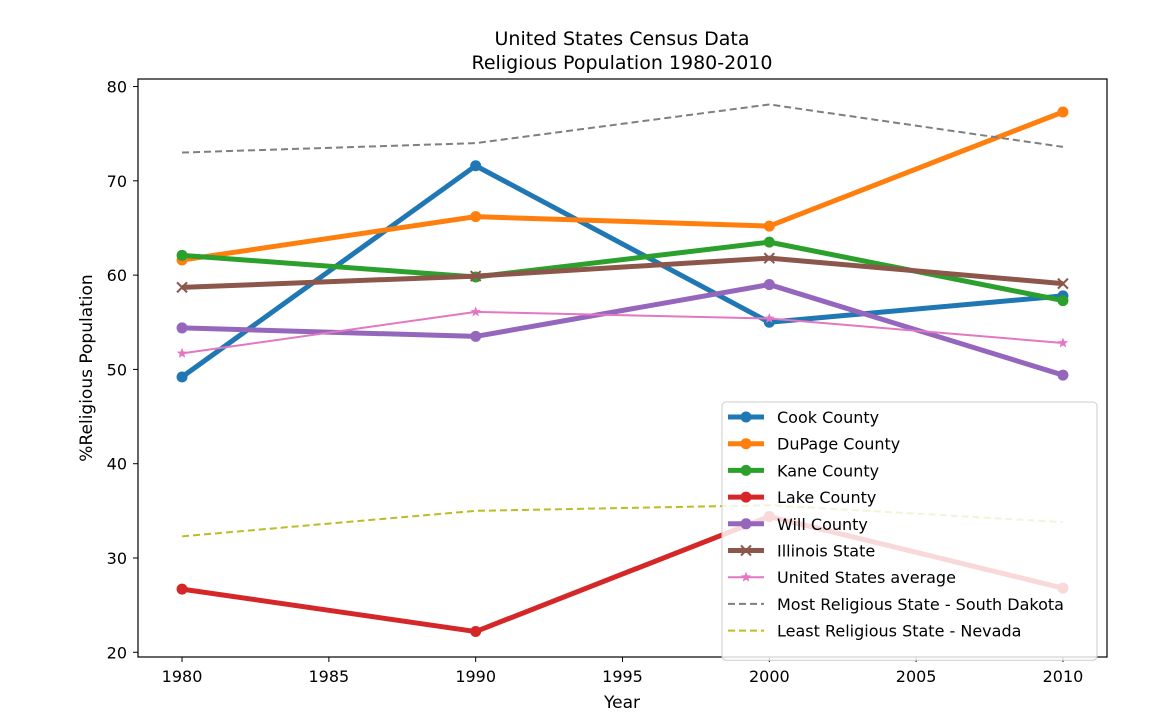  Describe the element at coordinates (828, 470) in the screenshot. I see `legend-label: Kane County` at that location.